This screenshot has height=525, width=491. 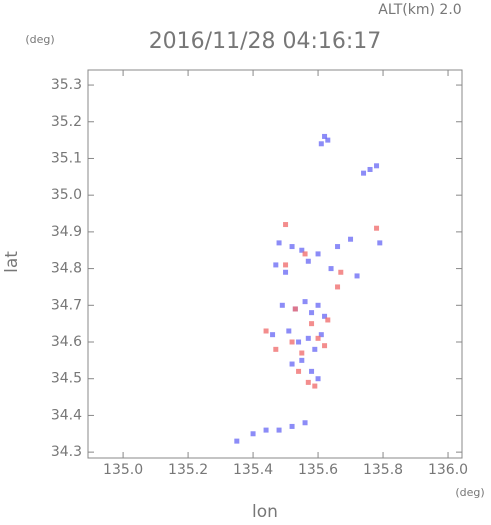 I want to click on y-tick-label: 34.7, so click(x=66, y=305).